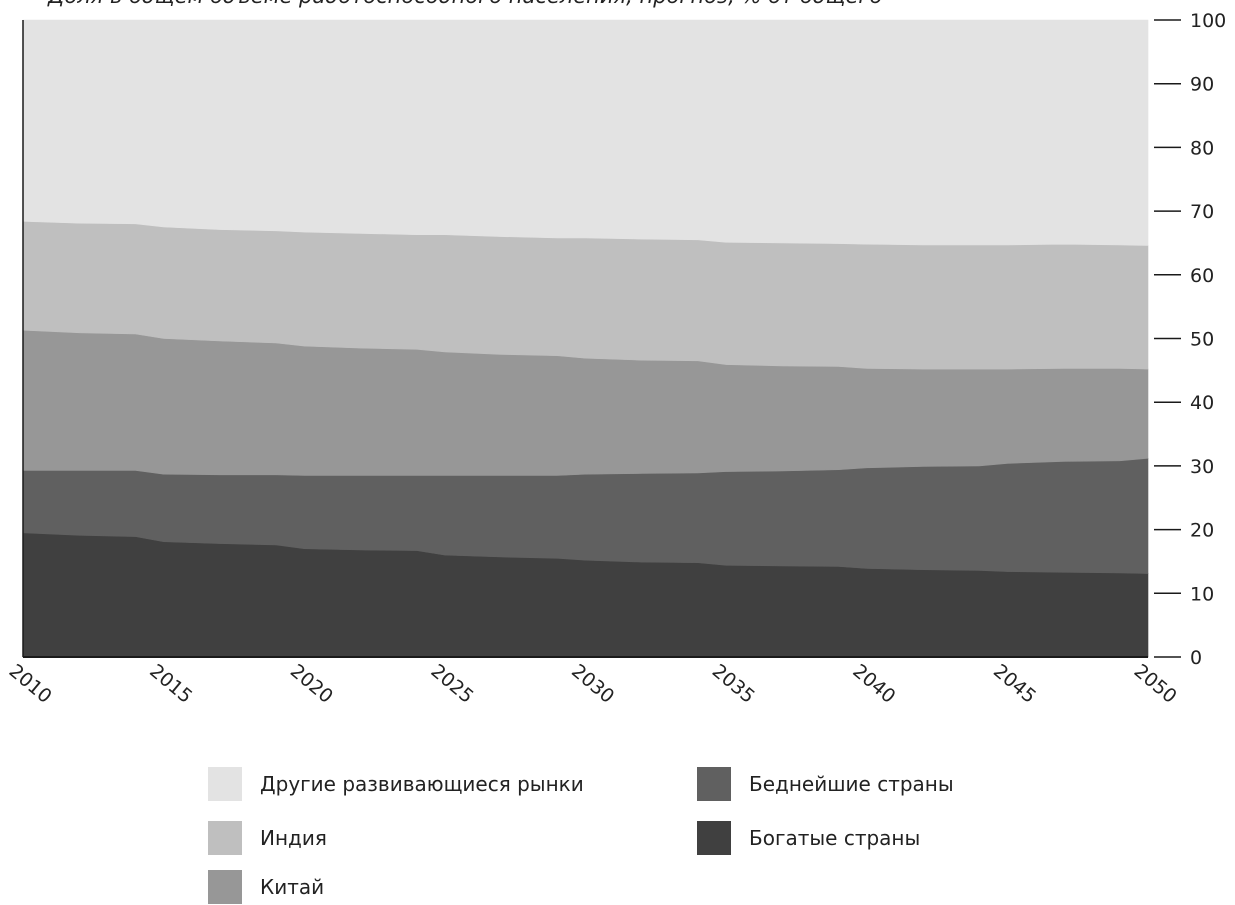  Describe the element at coordinates (1014, 684) in the screenshot. I see `x-tick-label: 2045` at that location.